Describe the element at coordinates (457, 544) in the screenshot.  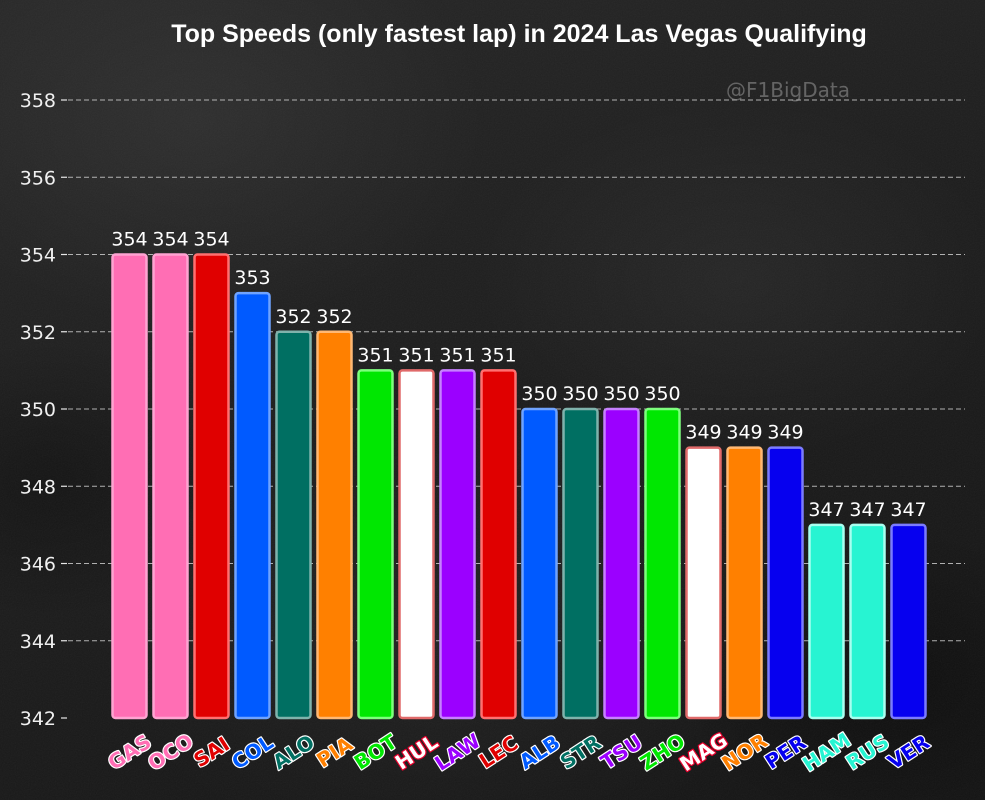
I see `bar-law` at that location.